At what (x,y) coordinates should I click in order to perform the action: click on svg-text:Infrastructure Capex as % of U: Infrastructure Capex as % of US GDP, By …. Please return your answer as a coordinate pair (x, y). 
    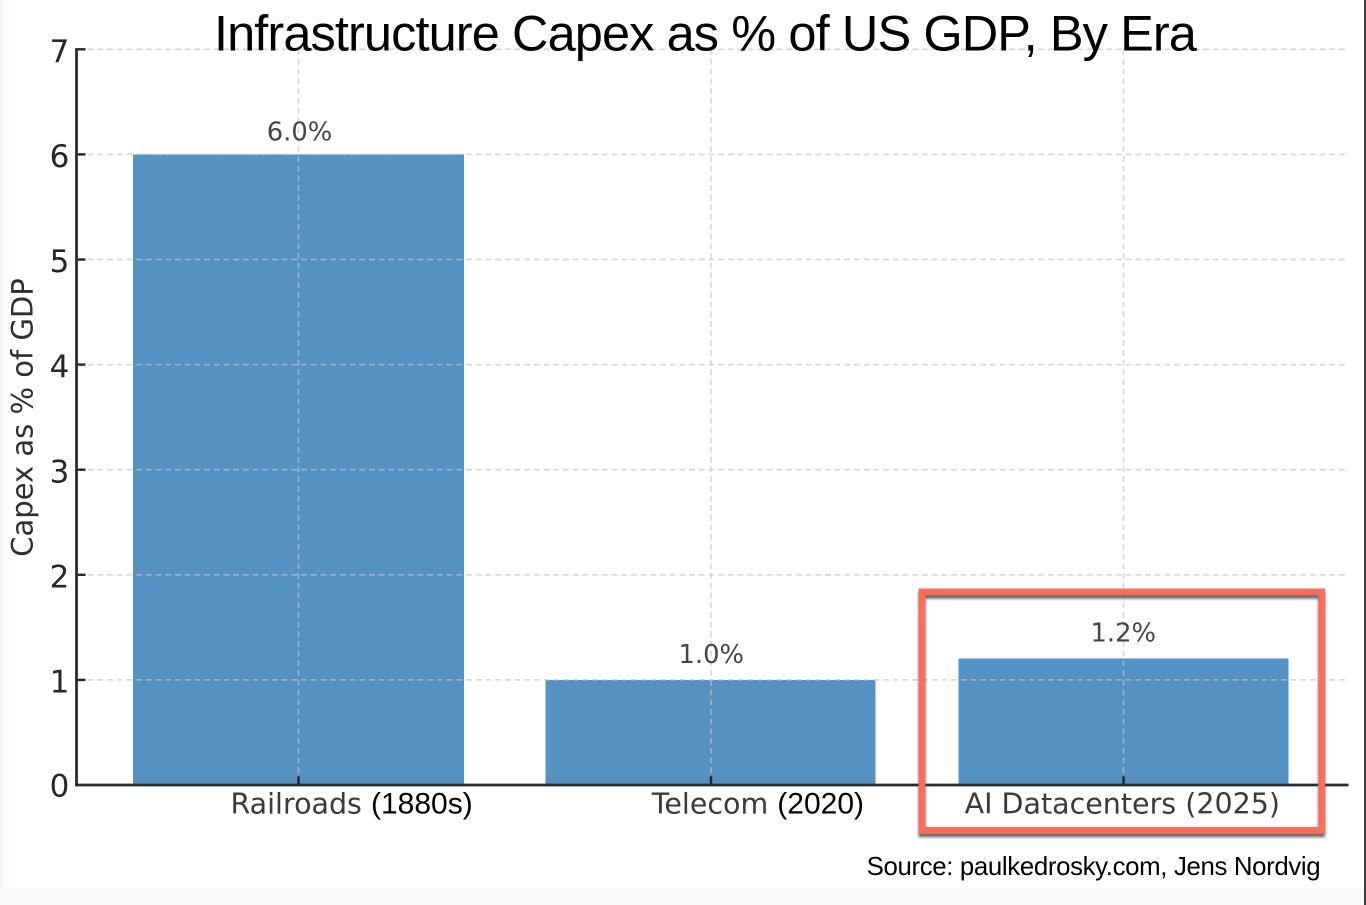
    Looking at the image, I should click on (706, 33).